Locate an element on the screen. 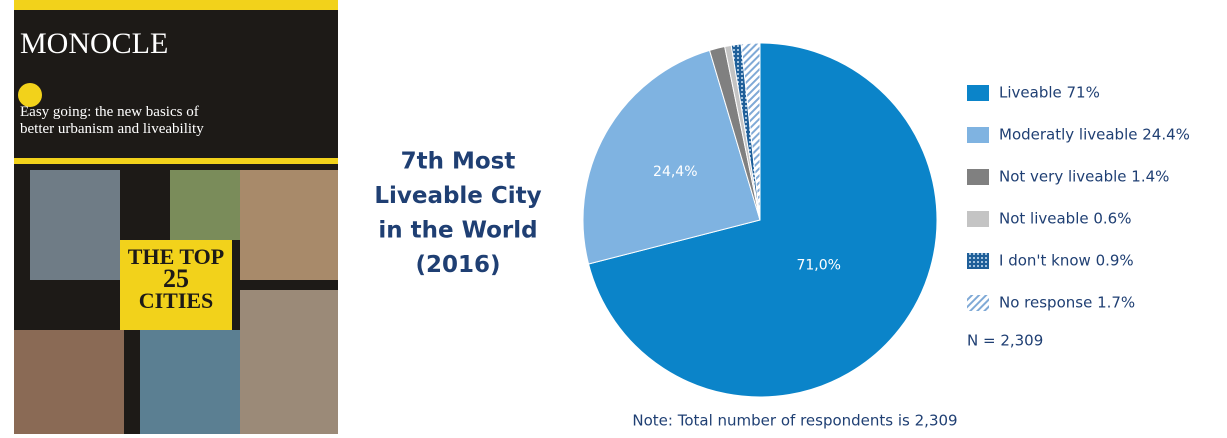 The height and width of the screenshot is (438, 1227). annotation: N = 2,309 is located at coordinates (1005, 341).